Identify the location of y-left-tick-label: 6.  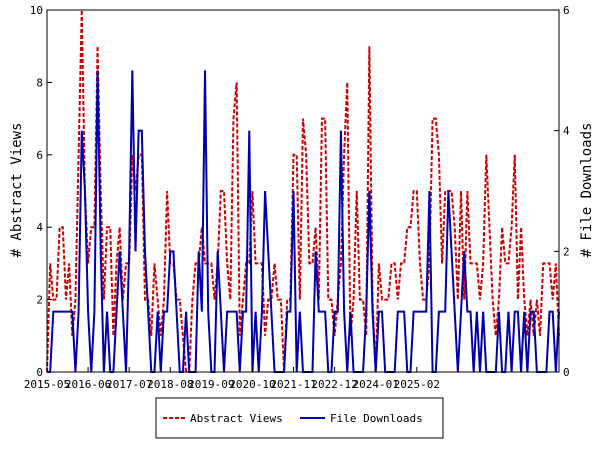
(39, 155).